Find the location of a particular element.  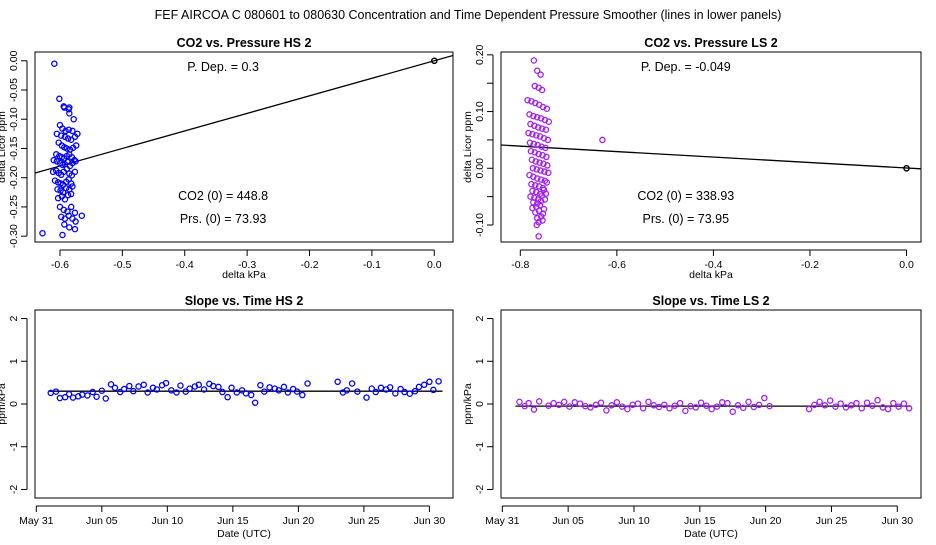

x-axis-label: Date (UTC) is located at coordinates (244, 534).